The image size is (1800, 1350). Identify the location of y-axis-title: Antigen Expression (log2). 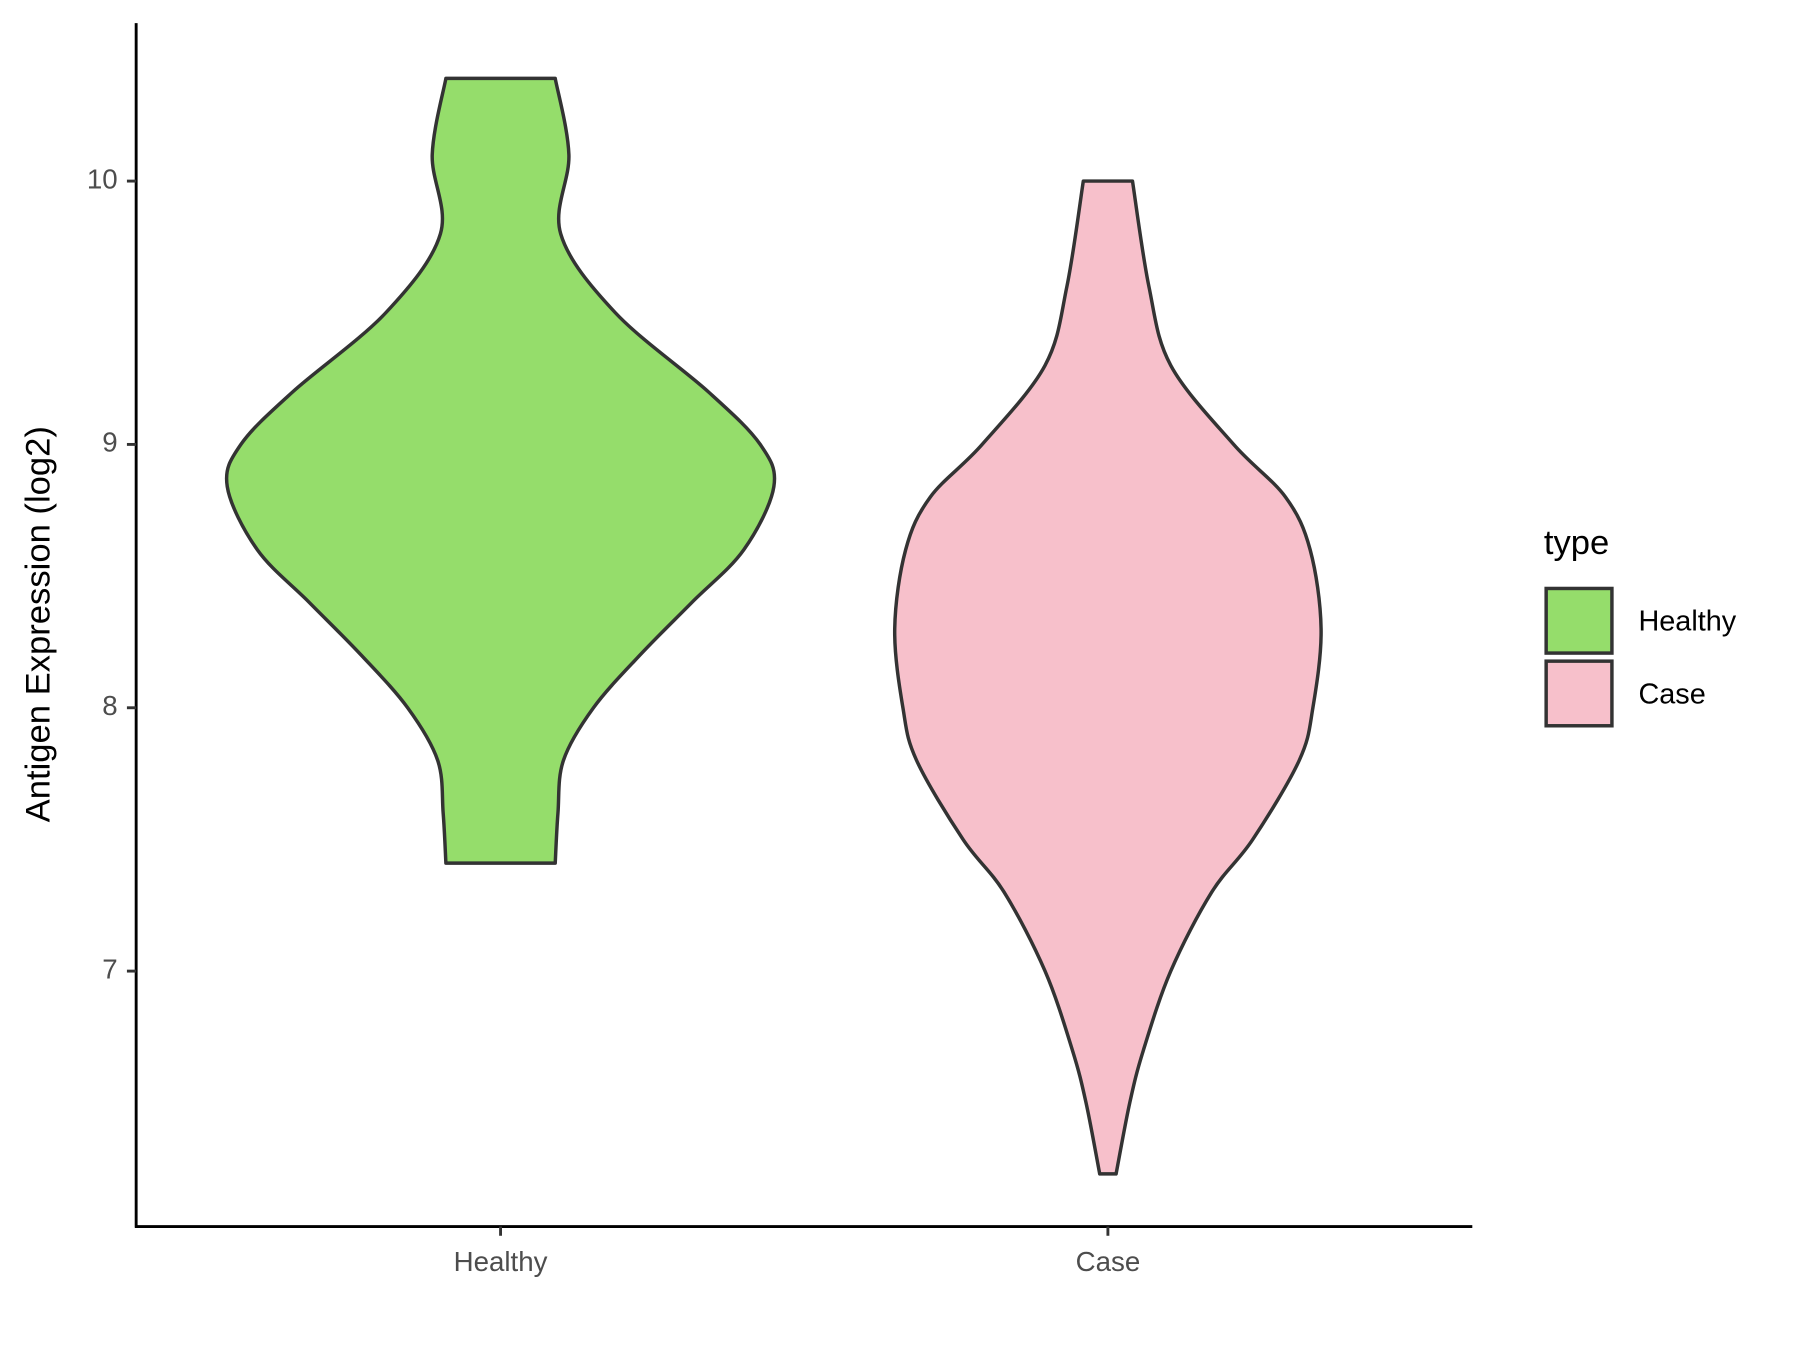
(39, 624).